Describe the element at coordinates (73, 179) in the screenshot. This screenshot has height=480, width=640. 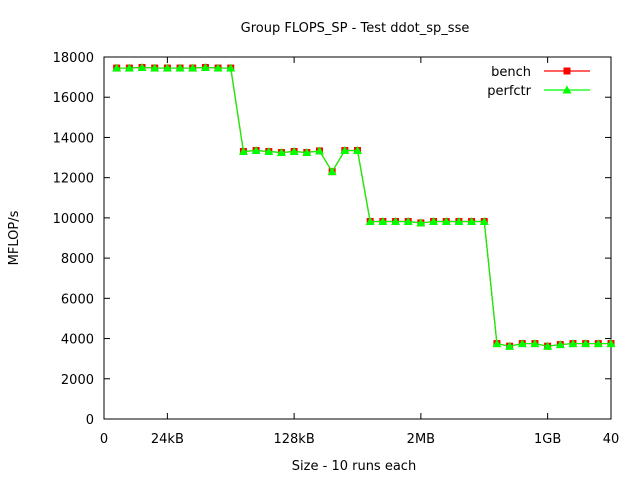
I see `y-tick-label: 12000` at that location.